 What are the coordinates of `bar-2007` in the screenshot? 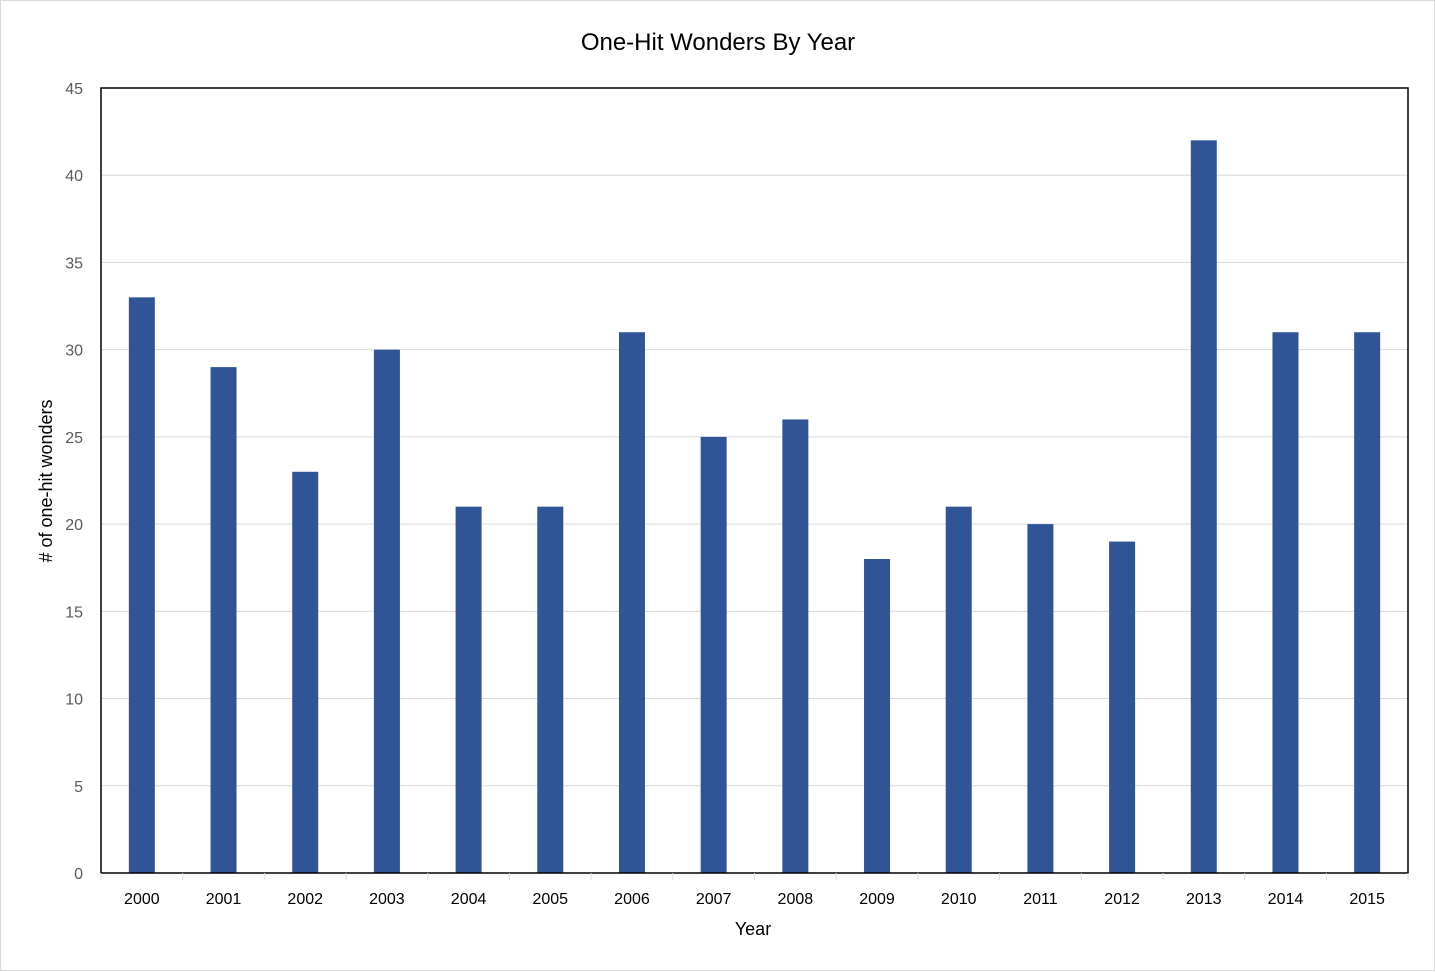 It's located at (713, 654).